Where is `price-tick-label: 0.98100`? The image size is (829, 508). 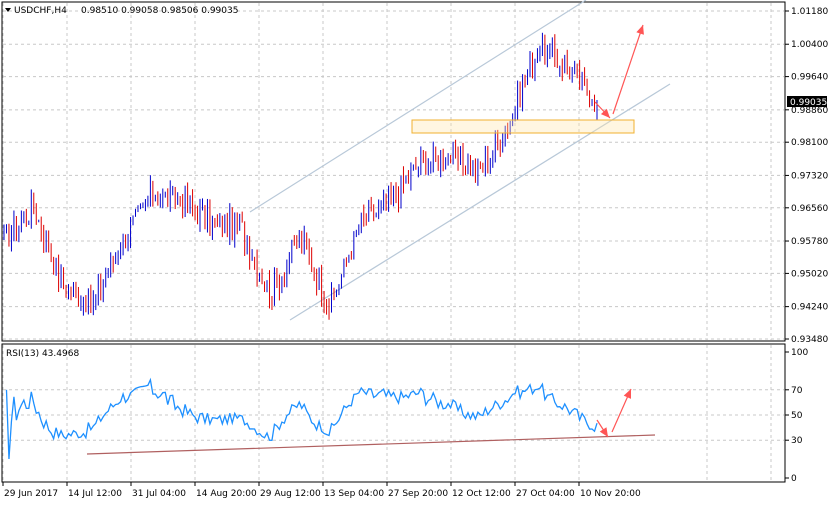 price-tick-label: 0.98100 is located at coordinates (809, 143).